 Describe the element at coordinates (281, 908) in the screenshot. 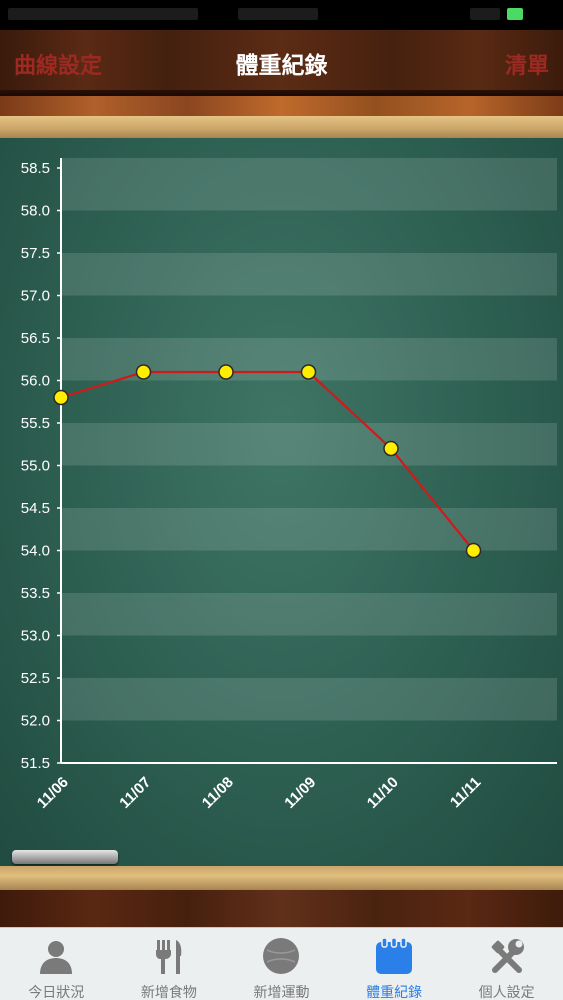

I see `wood-frame-bottom` at that location.